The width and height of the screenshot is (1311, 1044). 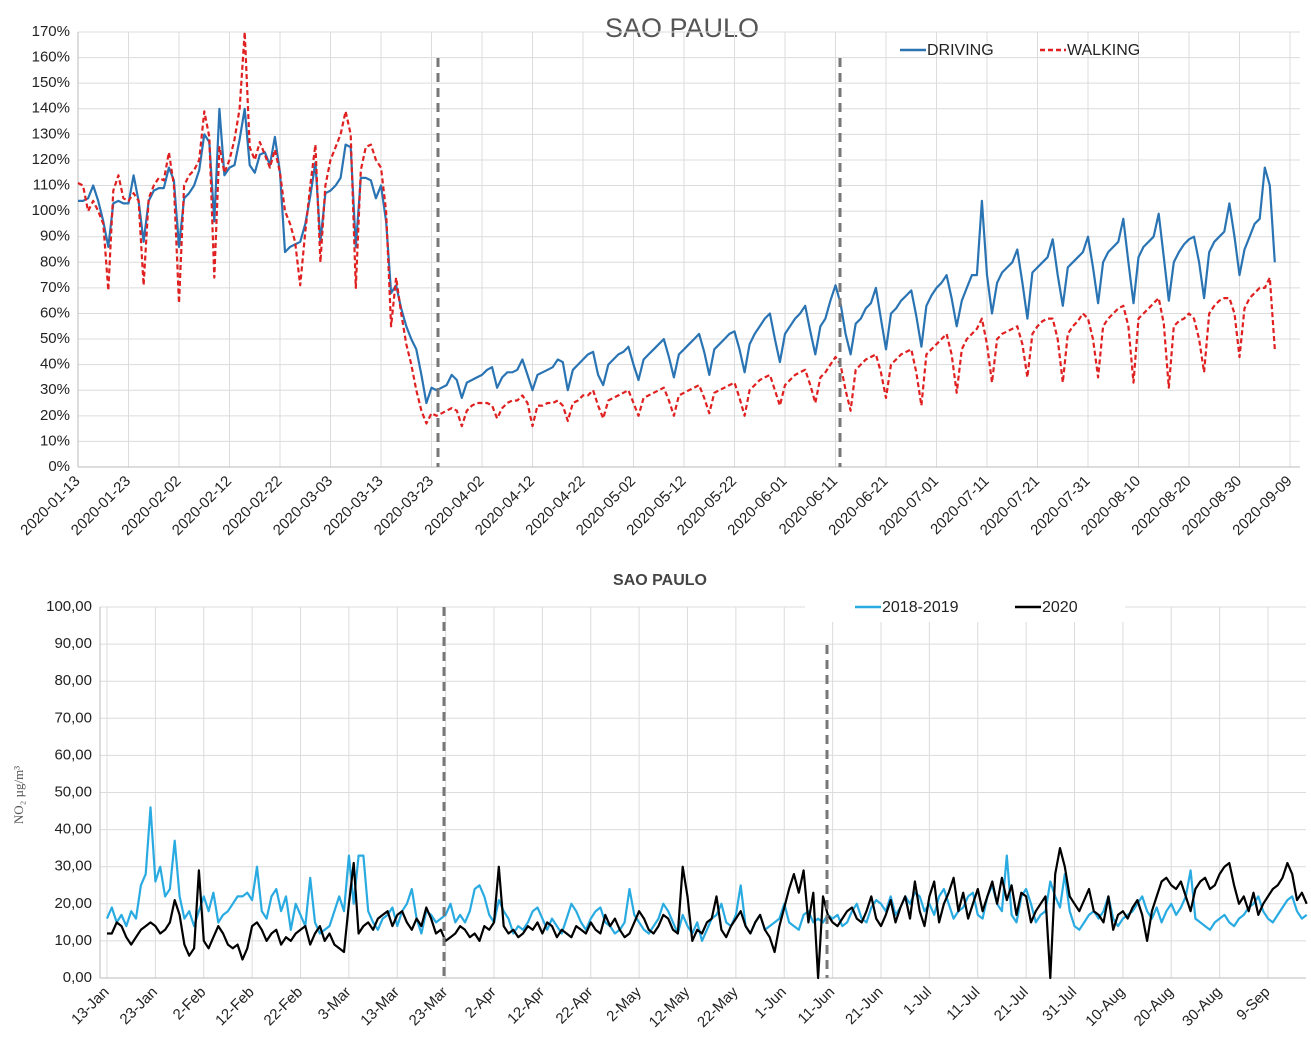 What do you see at coordinates (55, 287) in the screenshot?
I see `y-tick-label: 70%` at bounding box center [55, 287].